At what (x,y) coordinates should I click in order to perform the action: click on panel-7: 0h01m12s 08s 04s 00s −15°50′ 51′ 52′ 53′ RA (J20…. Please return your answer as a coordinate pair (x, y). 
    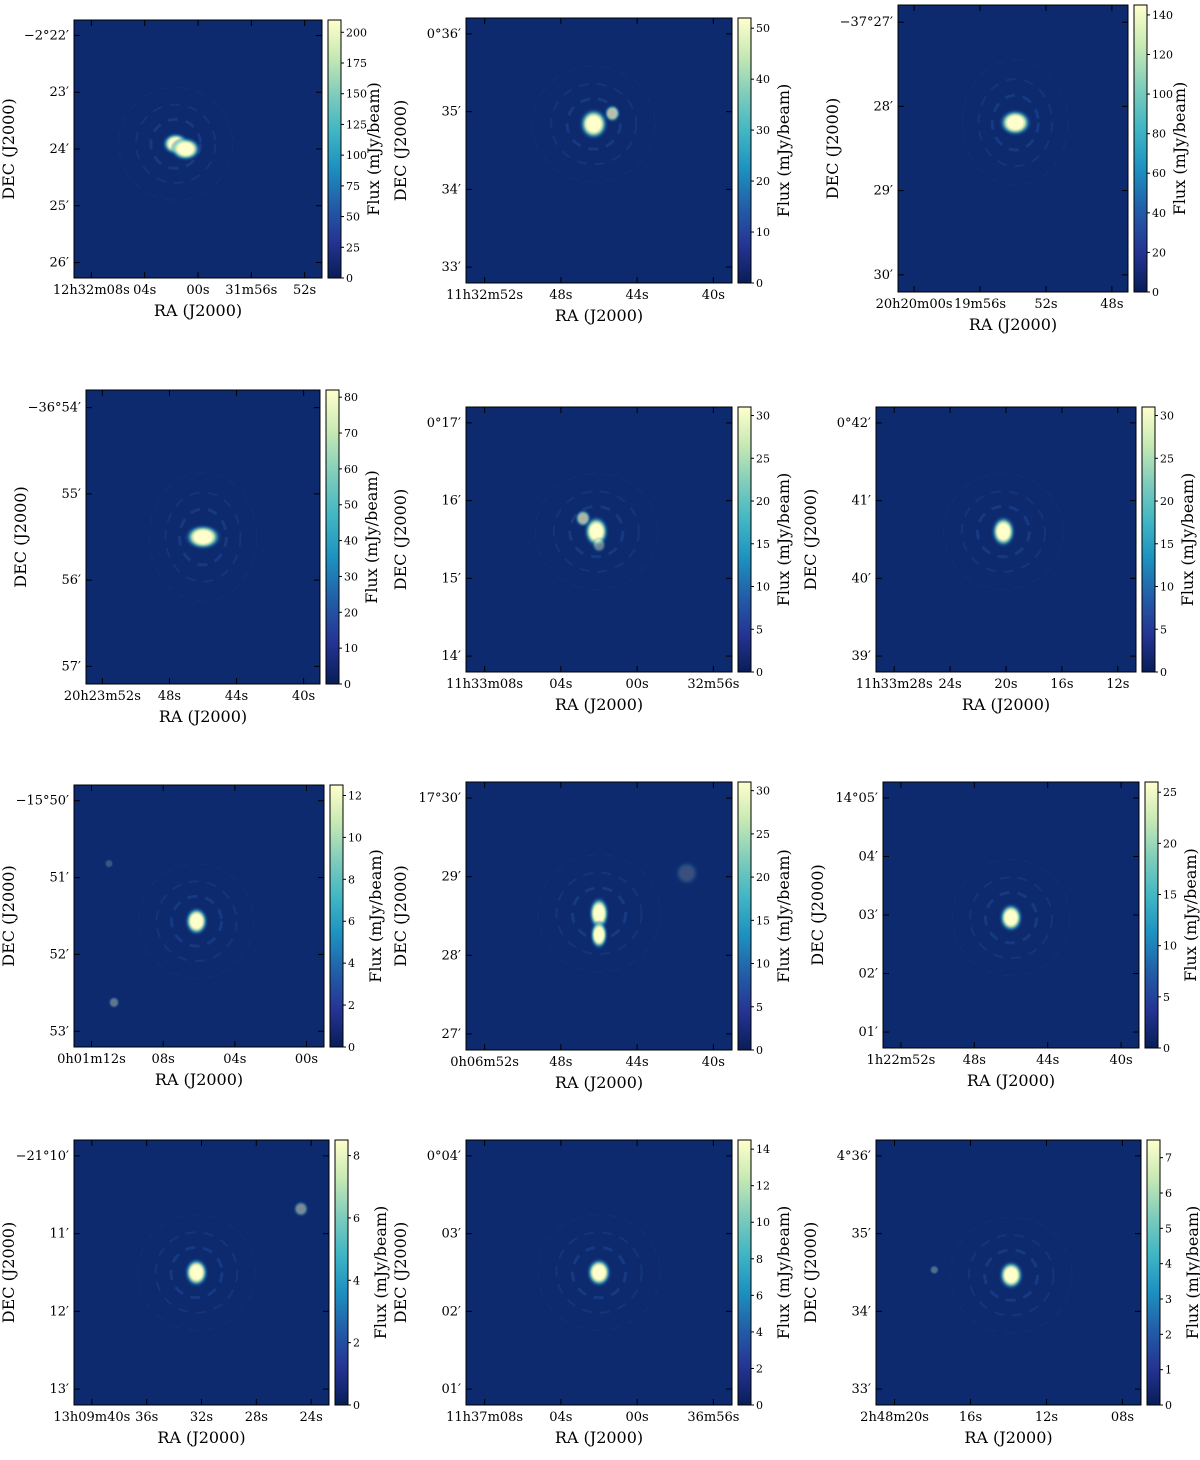
    Looking at the image, I should click on (192, 936).